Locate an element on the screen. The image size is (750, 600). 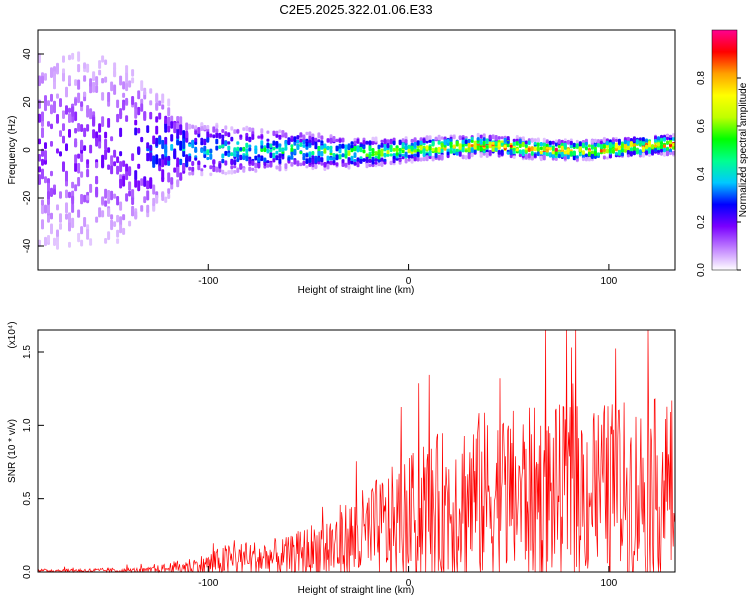
spectrogram-ytick-label: -40 is located at coordinates (27, 245).